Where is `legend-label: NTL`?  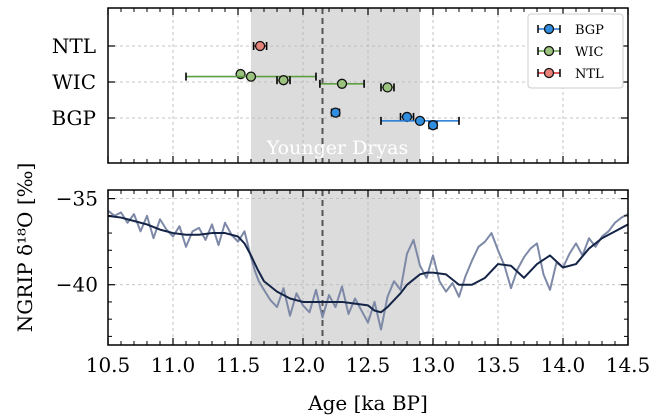
legend-label: NTL is located at coordinates (589, 74).